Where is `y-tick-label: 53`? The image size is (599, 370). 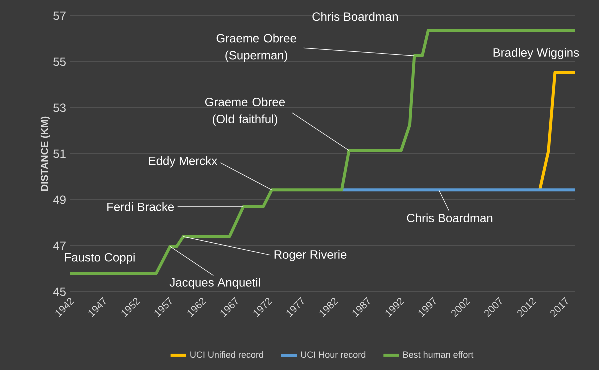
y-tick-label: 53 is located at coordinates (60, 108).